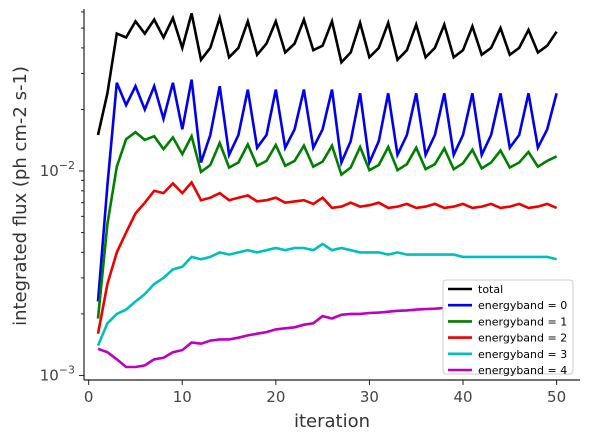  What do you see at coordinates (182, 397) in the screenshot?
I see `x-tick-label: 10` at bounding box center [182, 397].